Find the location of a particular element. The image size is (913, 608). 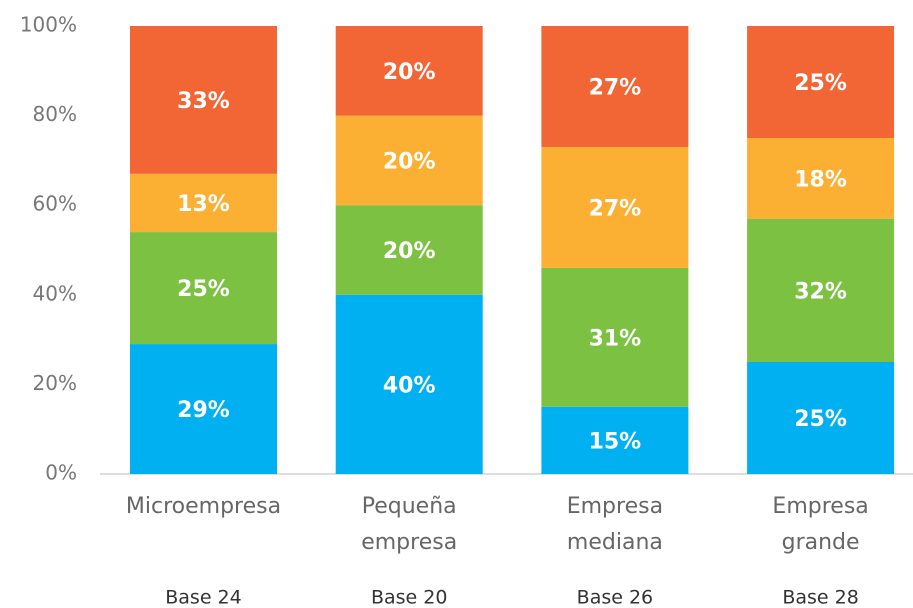

data-label: 40% is located at coordinates (409, 385).